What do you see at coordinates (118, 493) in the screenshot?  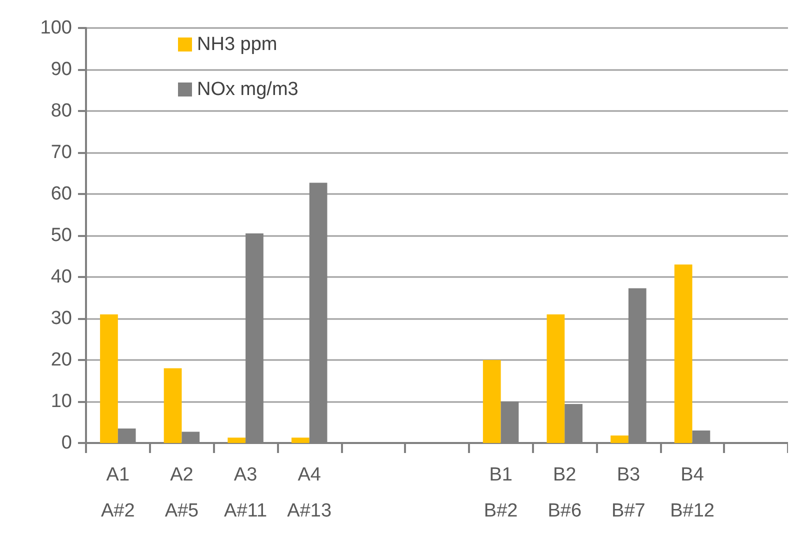 I see `x-tick-label: A1 A#2` at bounding box center [118, 493].